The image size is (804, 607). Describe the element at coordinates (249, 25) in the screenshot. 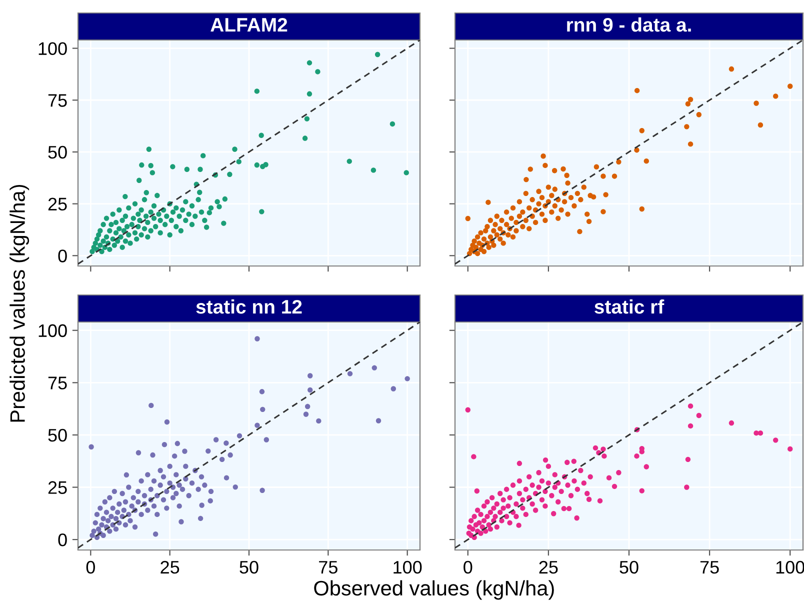

I see `chart-title: ALFAM2` at that location.